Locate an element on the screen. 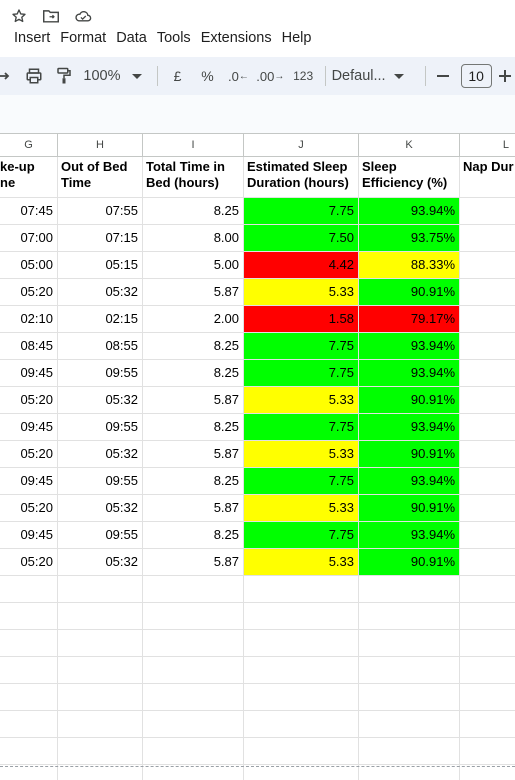 Image resolution: width=515 pixels, height=780 pixels. font-size-increase-button is located at coordinates (505, 76).